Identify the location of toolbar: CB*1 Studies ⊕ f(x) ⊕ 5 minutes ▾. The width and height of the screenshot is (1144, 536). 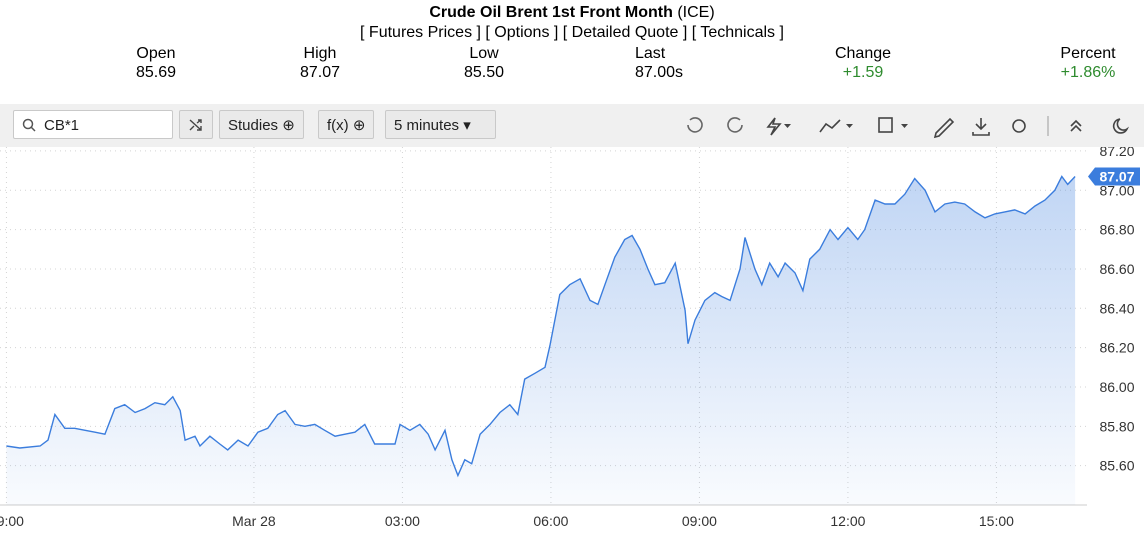
(572, 125).